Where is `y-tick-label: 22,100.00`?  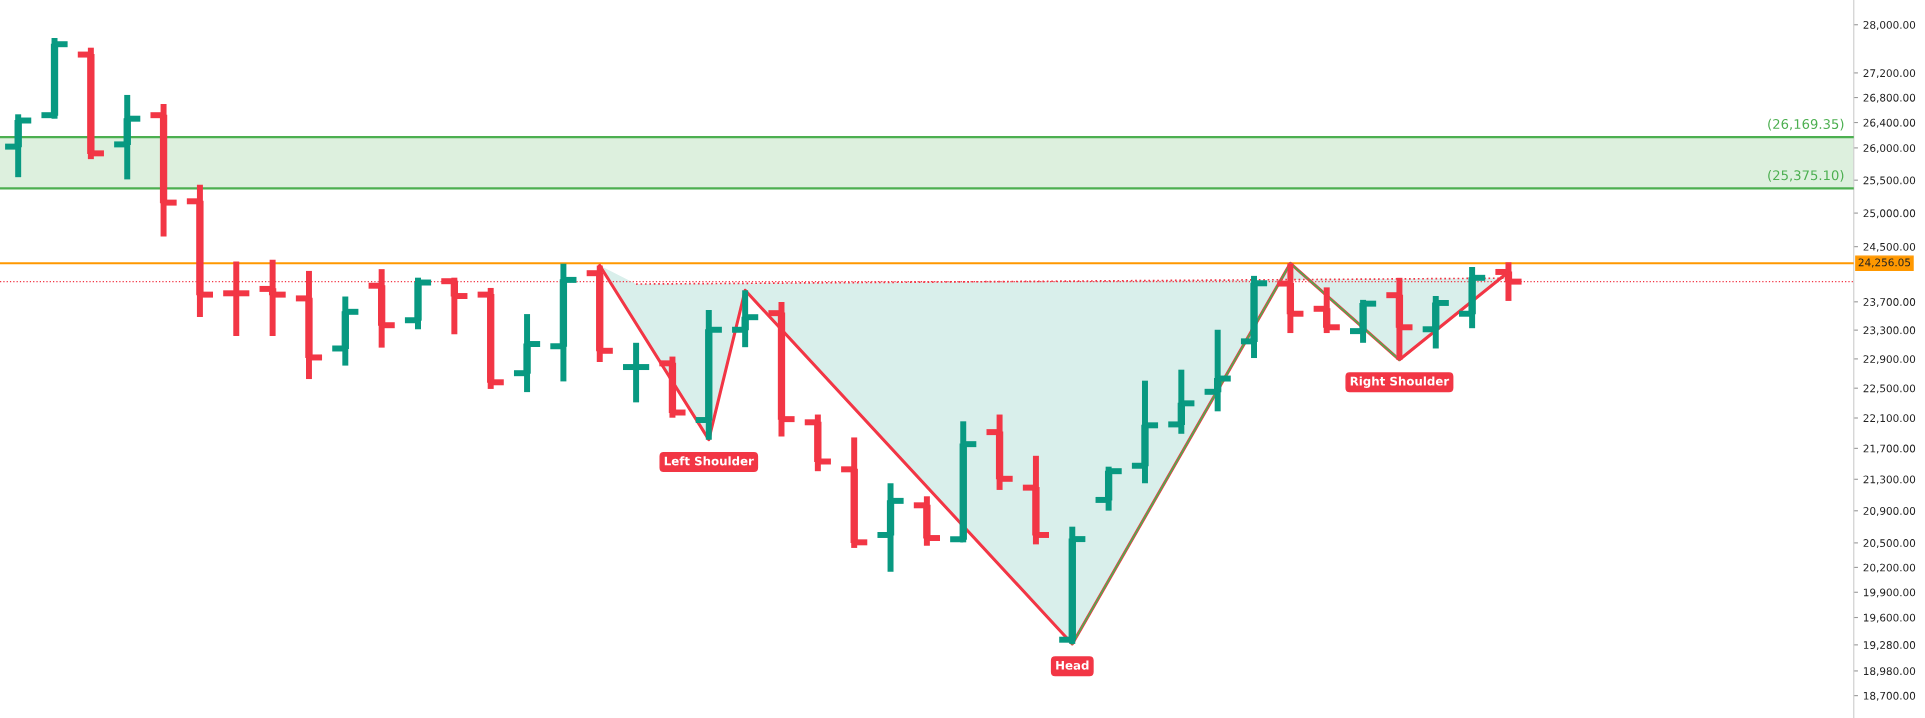
y-tick-label: 22,100.00 is located at coordinates (1889, 419).